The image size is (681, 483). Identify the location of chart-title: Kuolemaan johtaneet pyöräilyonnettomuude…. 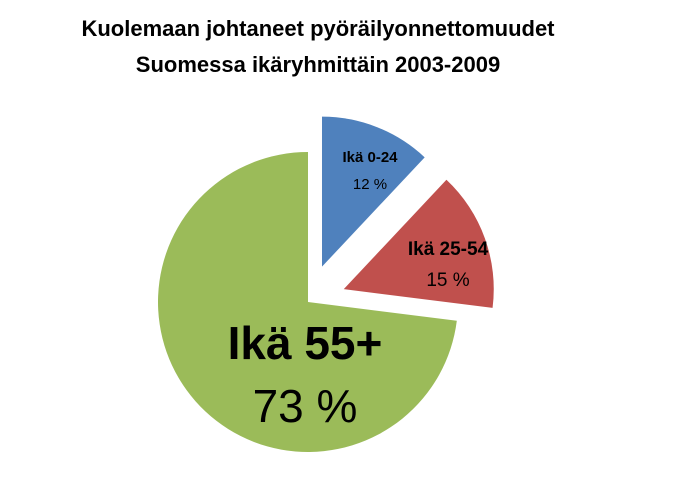
(318, 28).